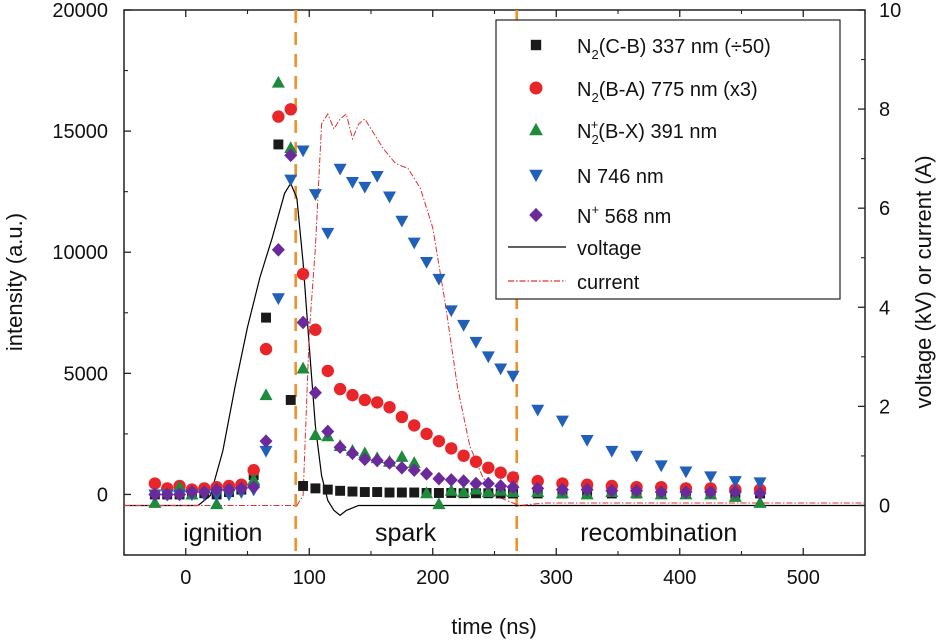  Describe the element at coordinates (406, 533) in the screenshot. I see `phase-label: spark` at that location.